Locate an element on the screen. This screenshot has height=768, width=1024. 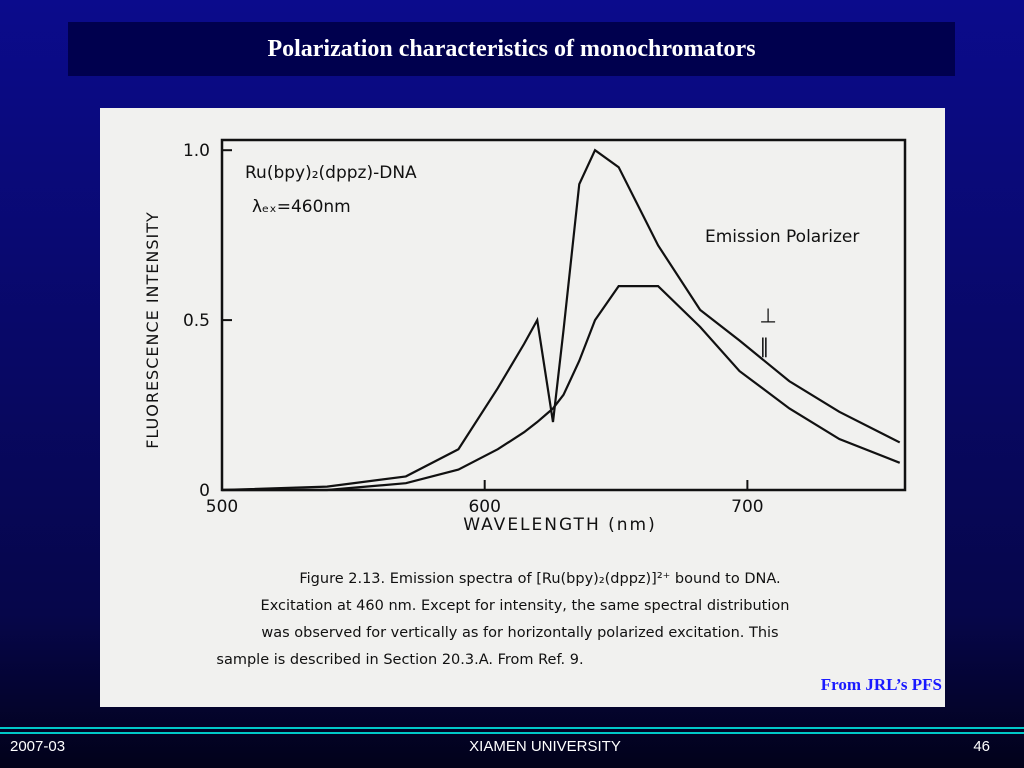
x-tick-label: 500 is located at coordinates (222, 507).